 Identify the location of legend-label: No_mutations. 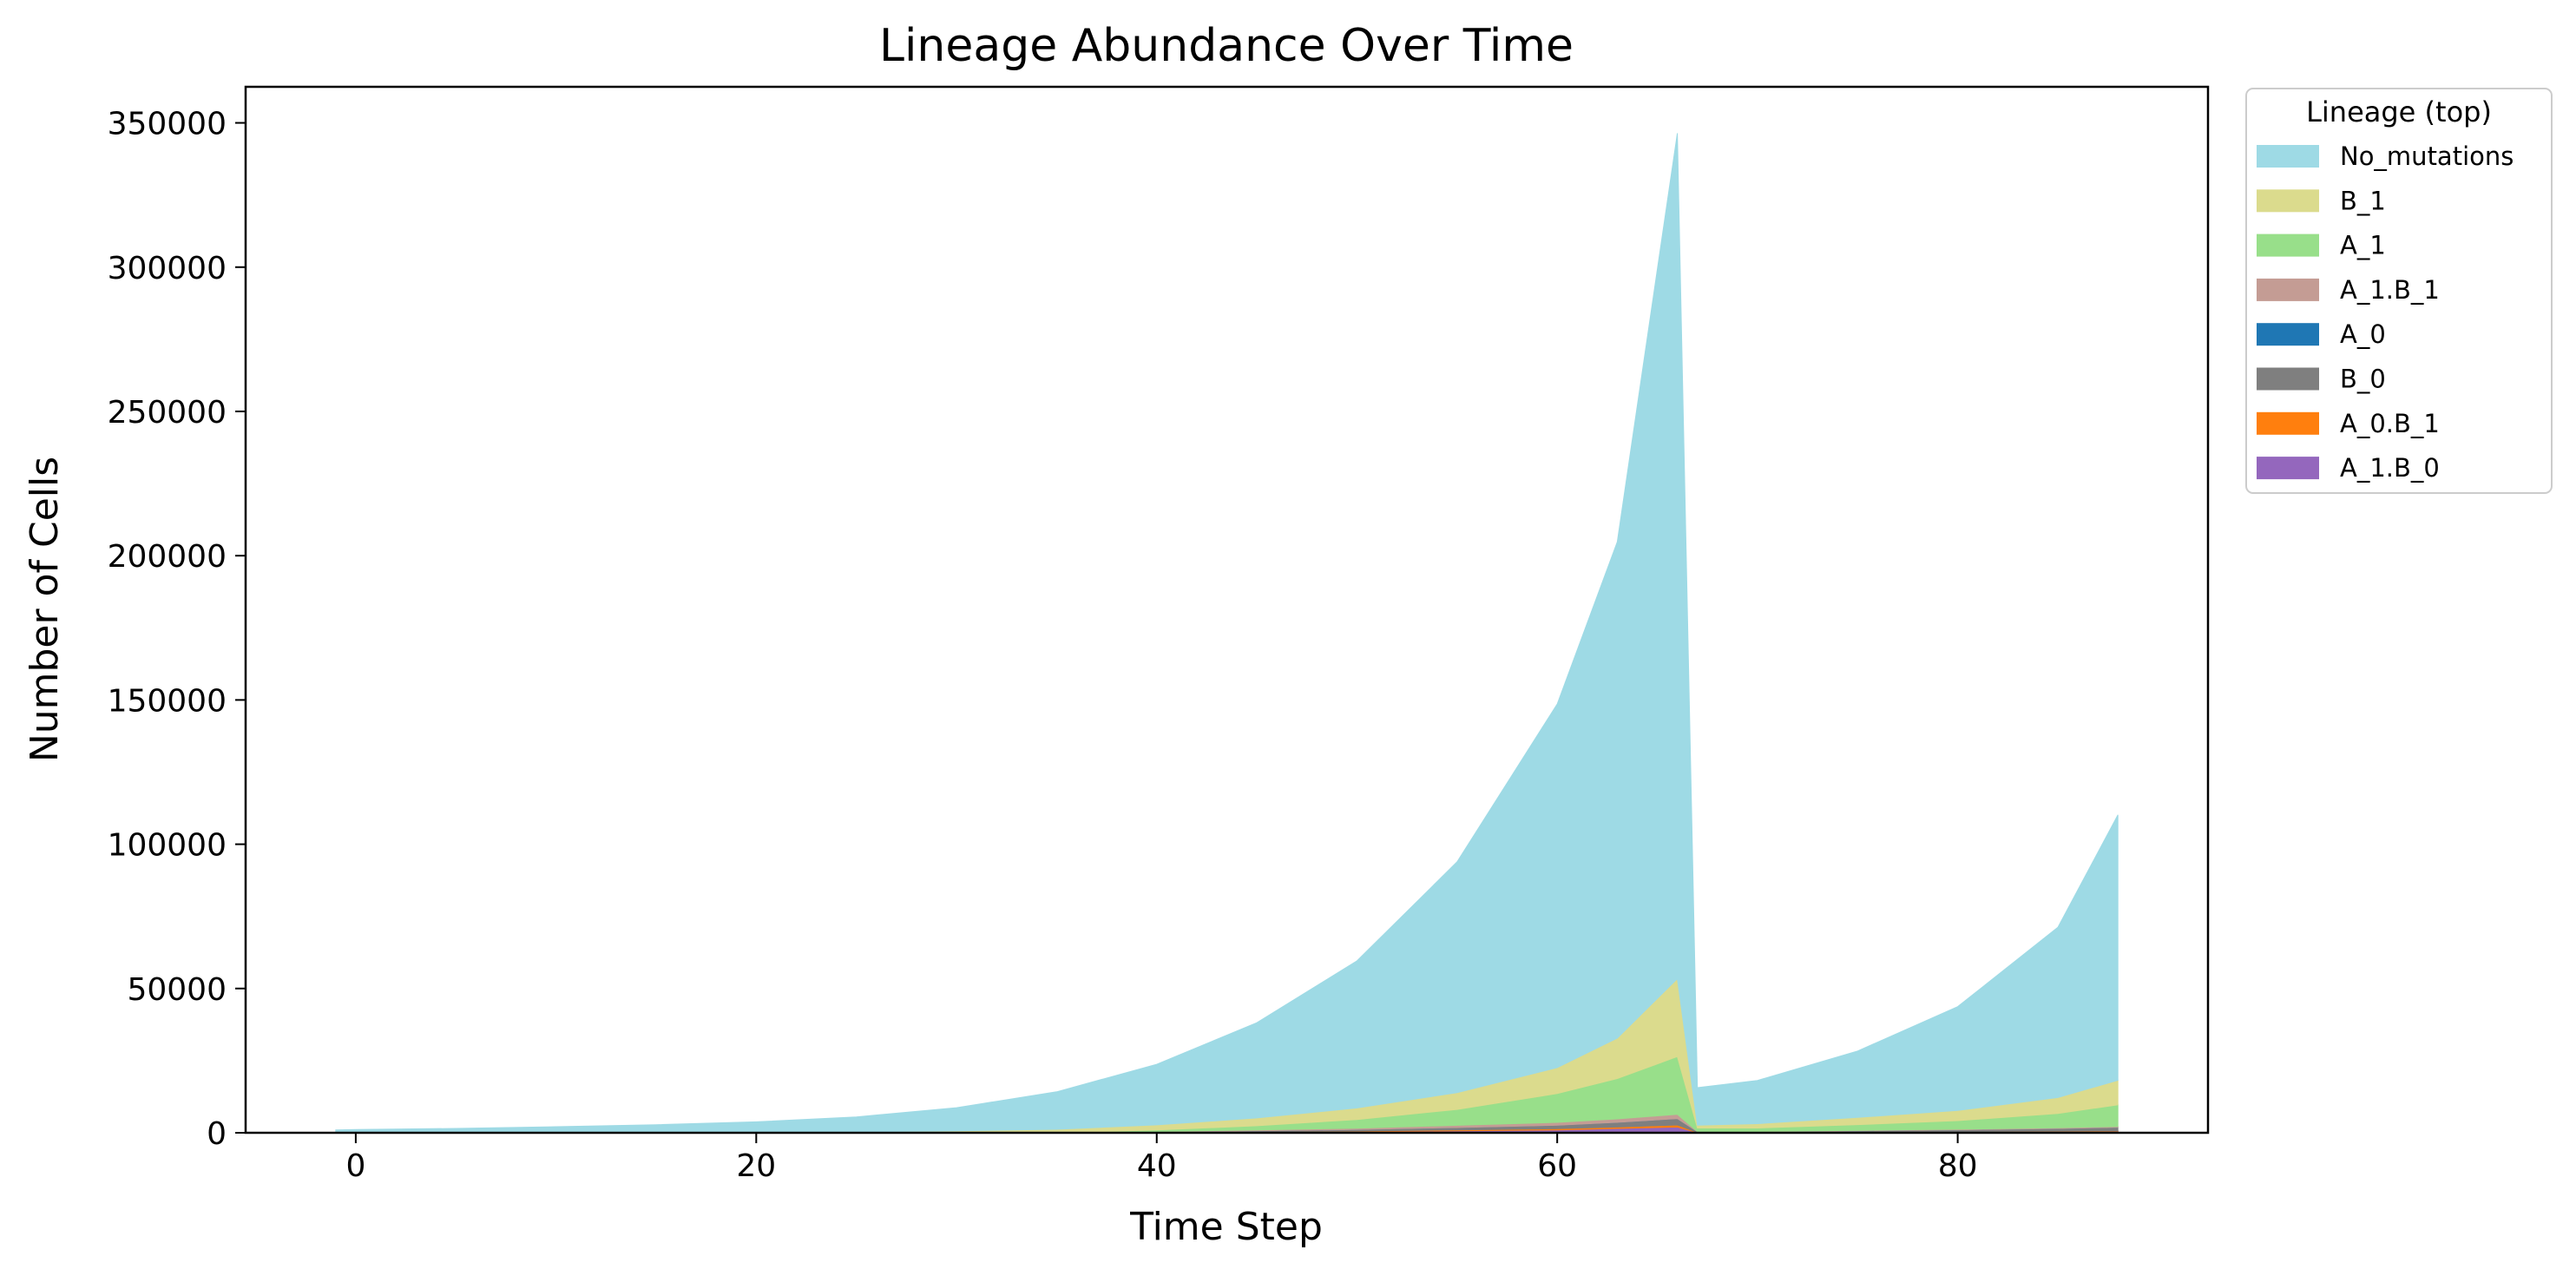
(2427, 156).